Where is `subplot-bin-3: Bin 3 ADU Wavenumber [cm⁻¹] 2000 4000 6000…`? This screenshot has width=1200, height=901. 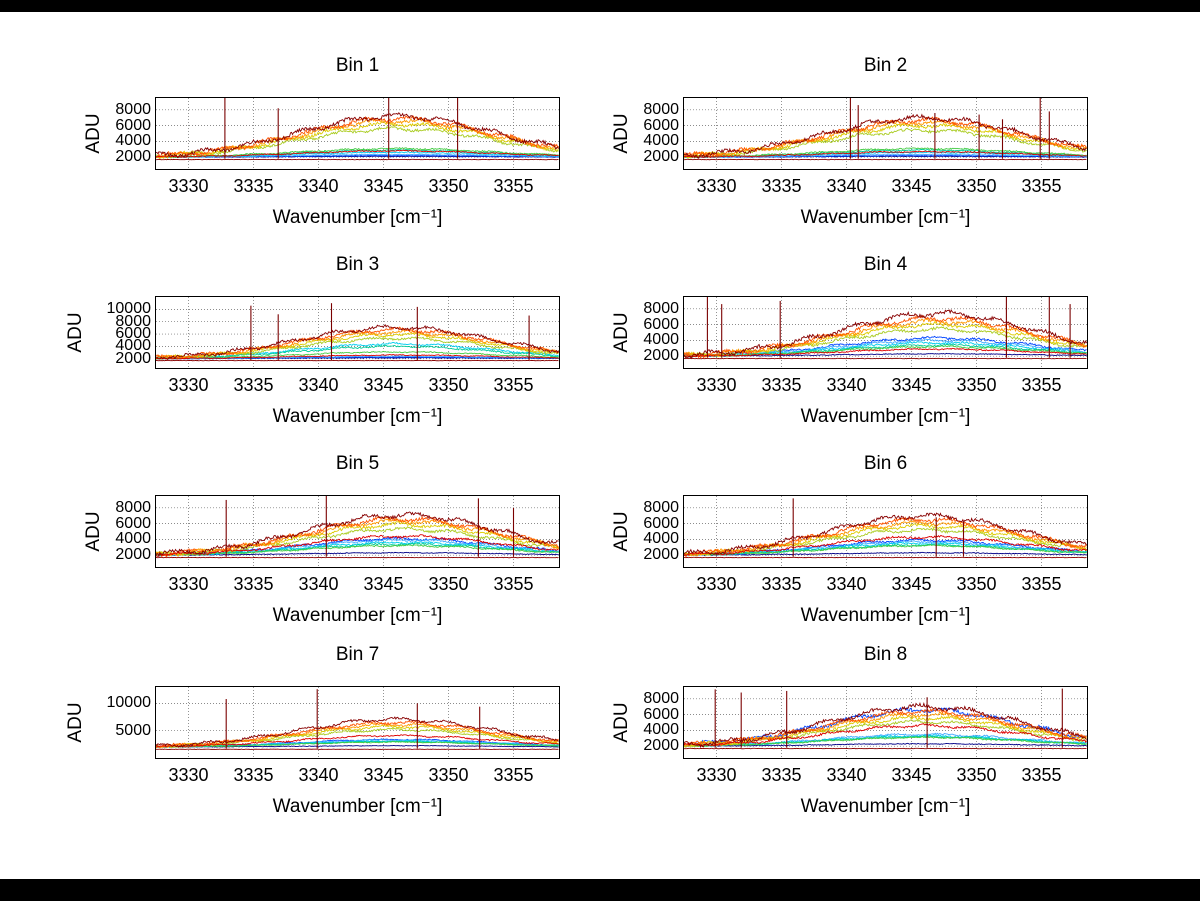
subplot-bin-3: Bin 3 ADU Wavenumber [cm⁻¹] 2000 4000 6000… is located at coordinates (312, 340).